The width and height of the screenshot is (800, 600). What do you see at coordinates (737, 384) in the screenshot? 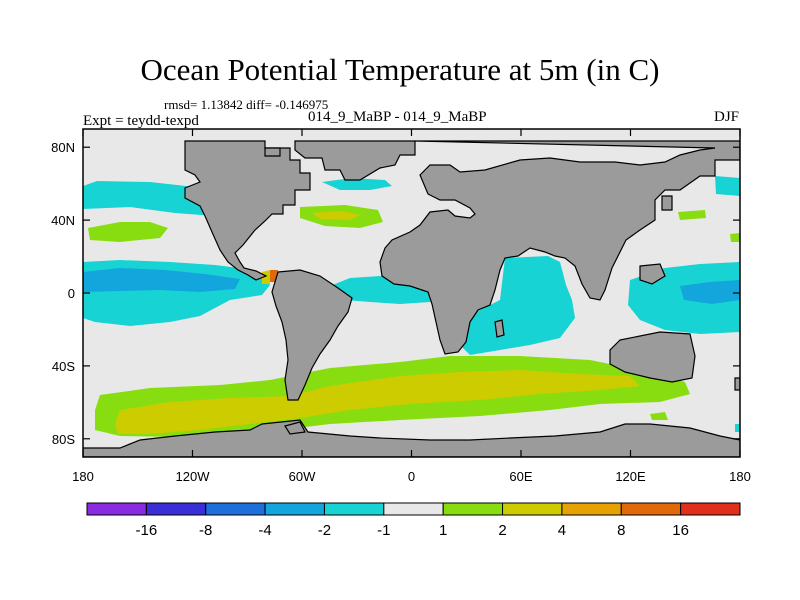
I see `new-zealand-land` at bounding box center [737, 384].